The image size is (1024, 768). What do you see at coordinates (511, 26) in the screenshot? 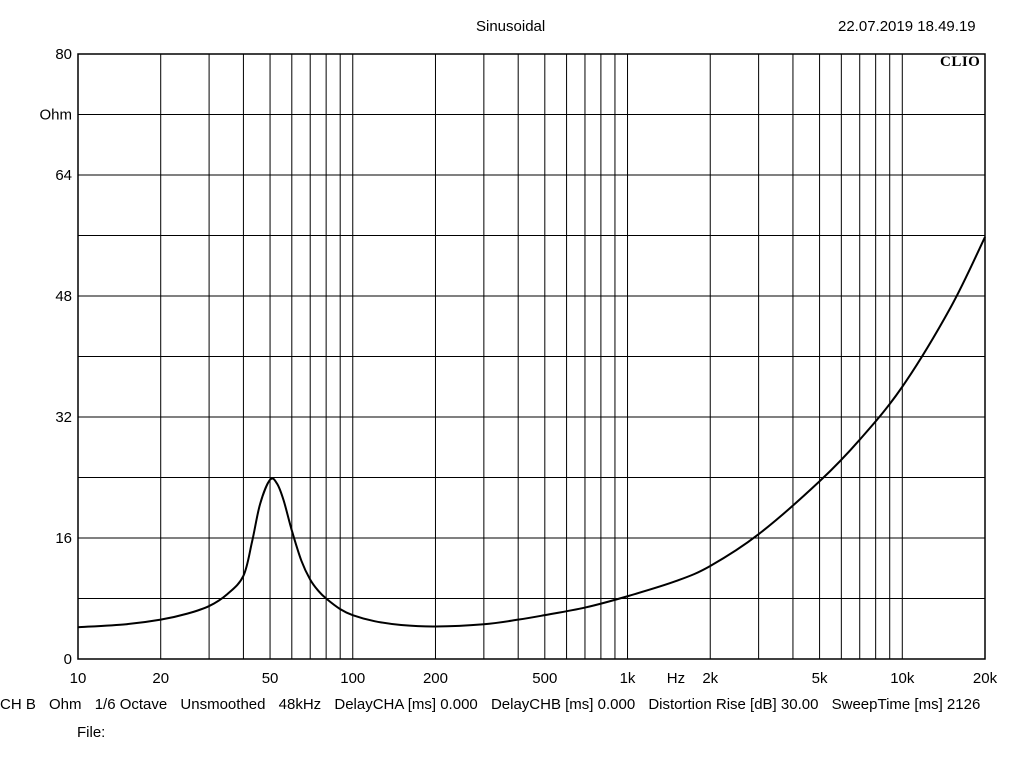
I see `chart-title: Sinusoidal` at bounding box center [511, 26].